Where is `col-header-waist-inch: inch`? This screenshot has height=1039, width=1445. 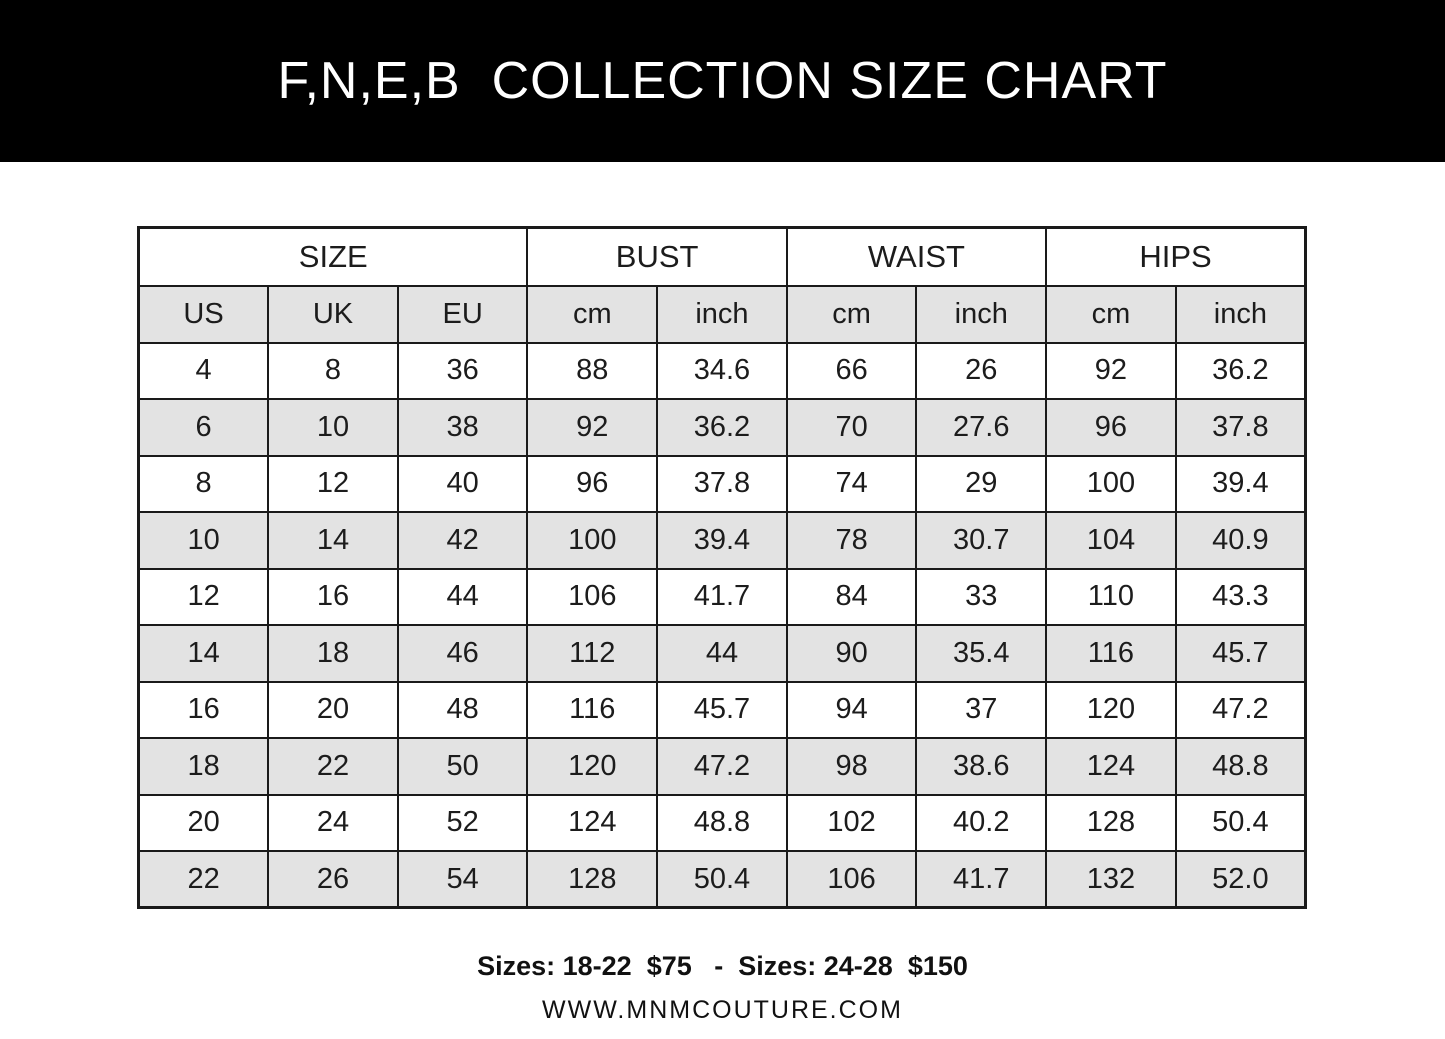
col-header-waist-inch: inch is located at coordinates (981, 314).